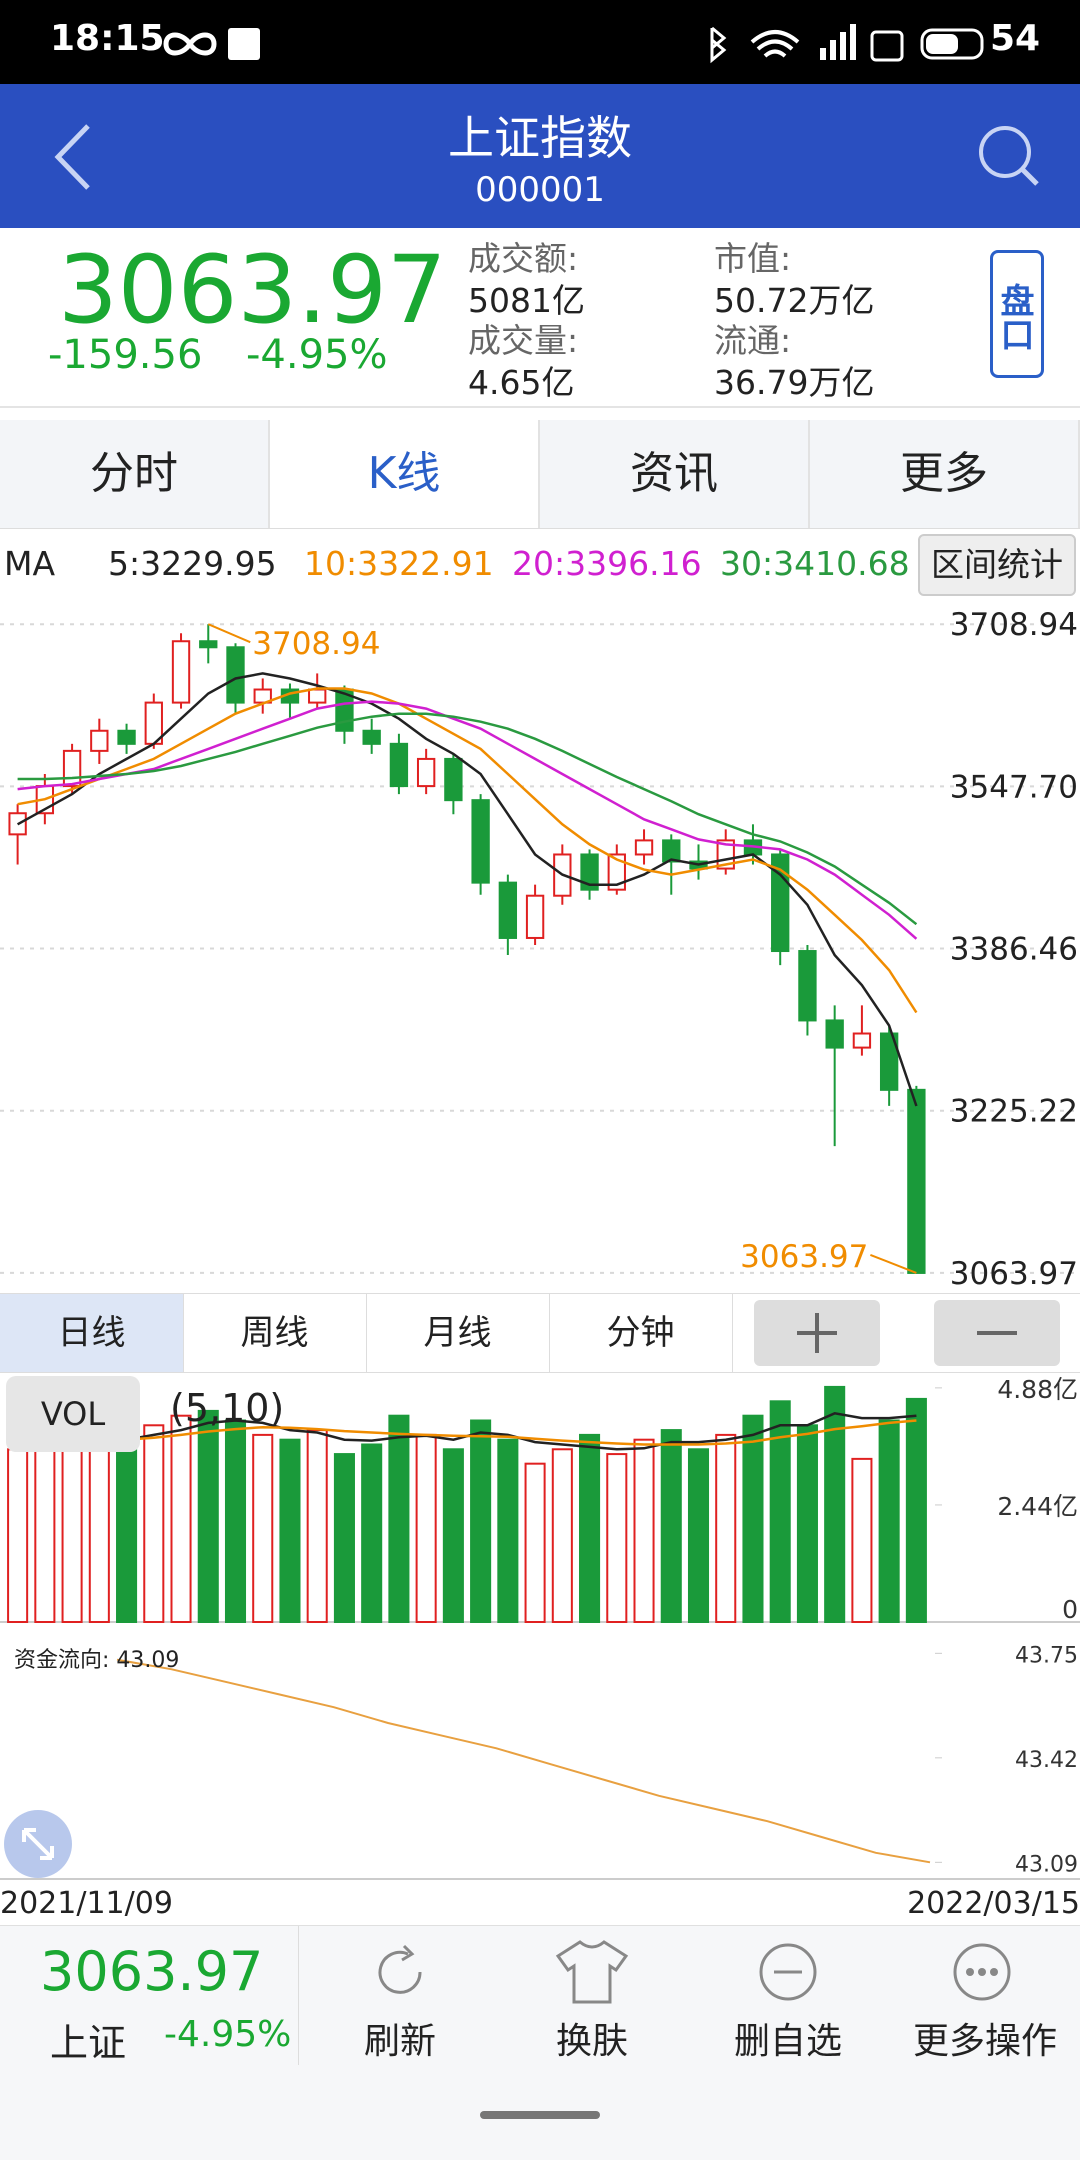 The width and height of the screenshot is (1080, 2160). I want to click on divider, so click(298, 1996).